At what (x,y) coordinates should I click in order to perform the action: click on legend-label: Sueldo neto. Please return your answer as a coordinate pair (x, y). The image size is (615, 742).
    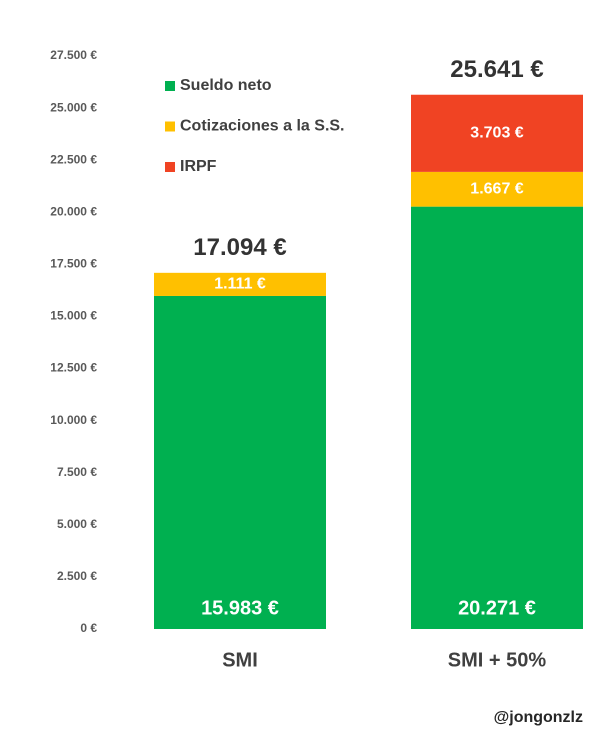
    Looking at the image, I should click on (226, 85).